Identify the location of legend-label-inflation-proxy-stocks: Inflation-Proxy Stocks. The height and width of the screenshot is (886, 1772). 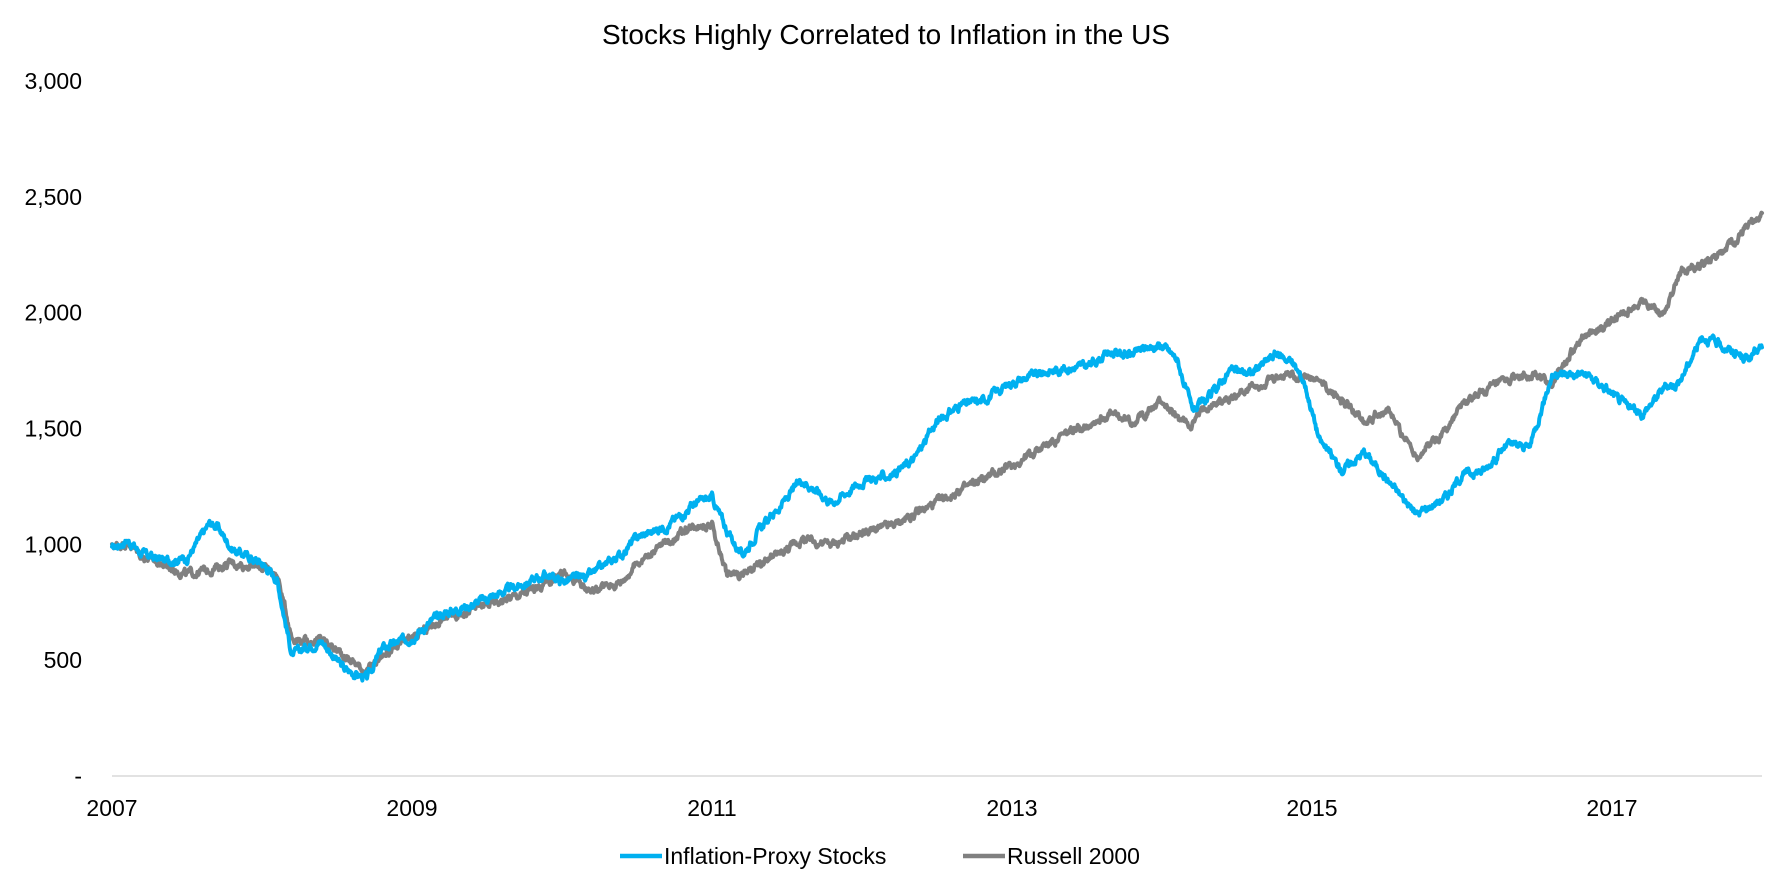
(775, 856).